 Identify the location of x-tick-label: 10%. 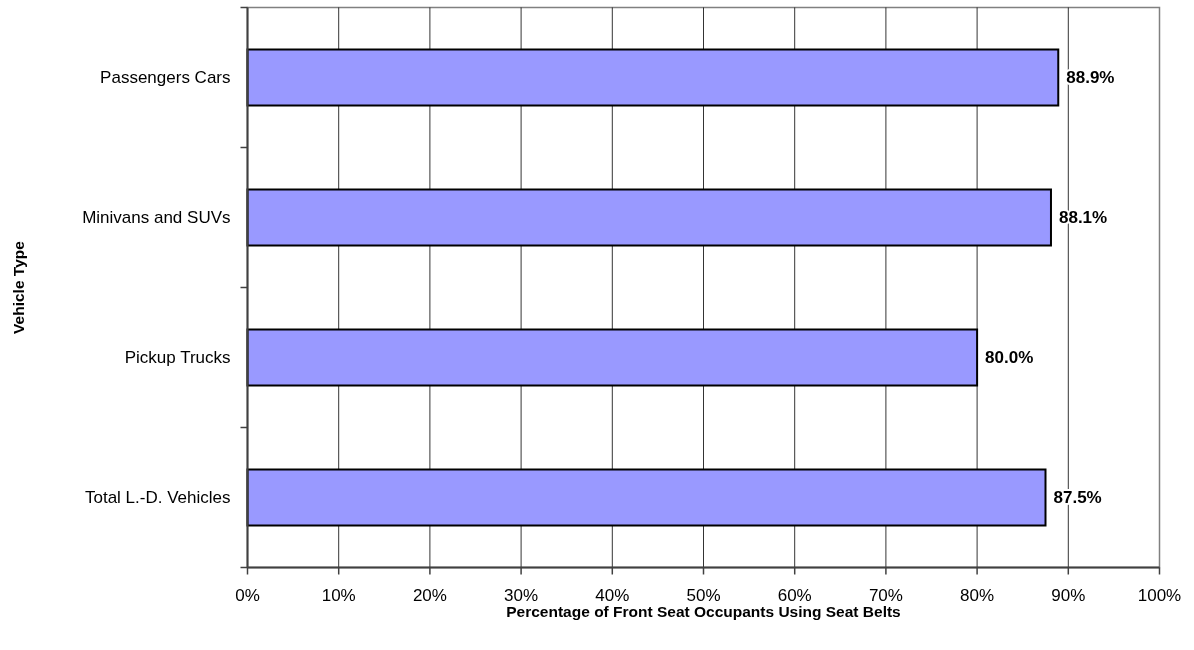
(338, 595).